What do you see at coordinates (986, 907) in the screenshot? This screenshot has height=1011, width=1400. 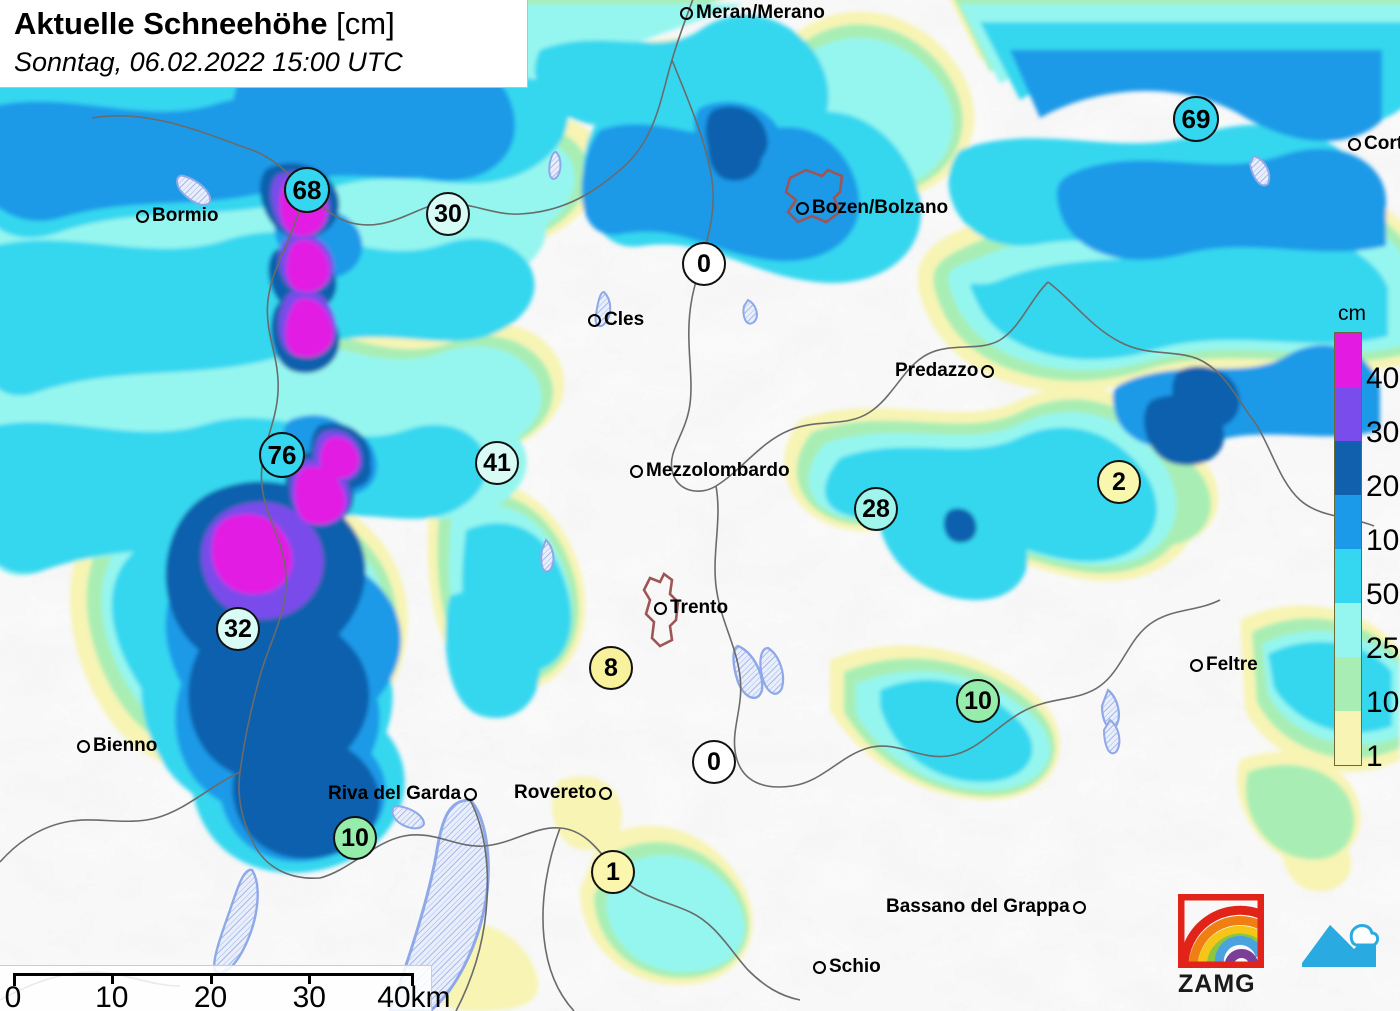 I see `city-label: Bassano del Grappa` at bounding box center [986, 907].